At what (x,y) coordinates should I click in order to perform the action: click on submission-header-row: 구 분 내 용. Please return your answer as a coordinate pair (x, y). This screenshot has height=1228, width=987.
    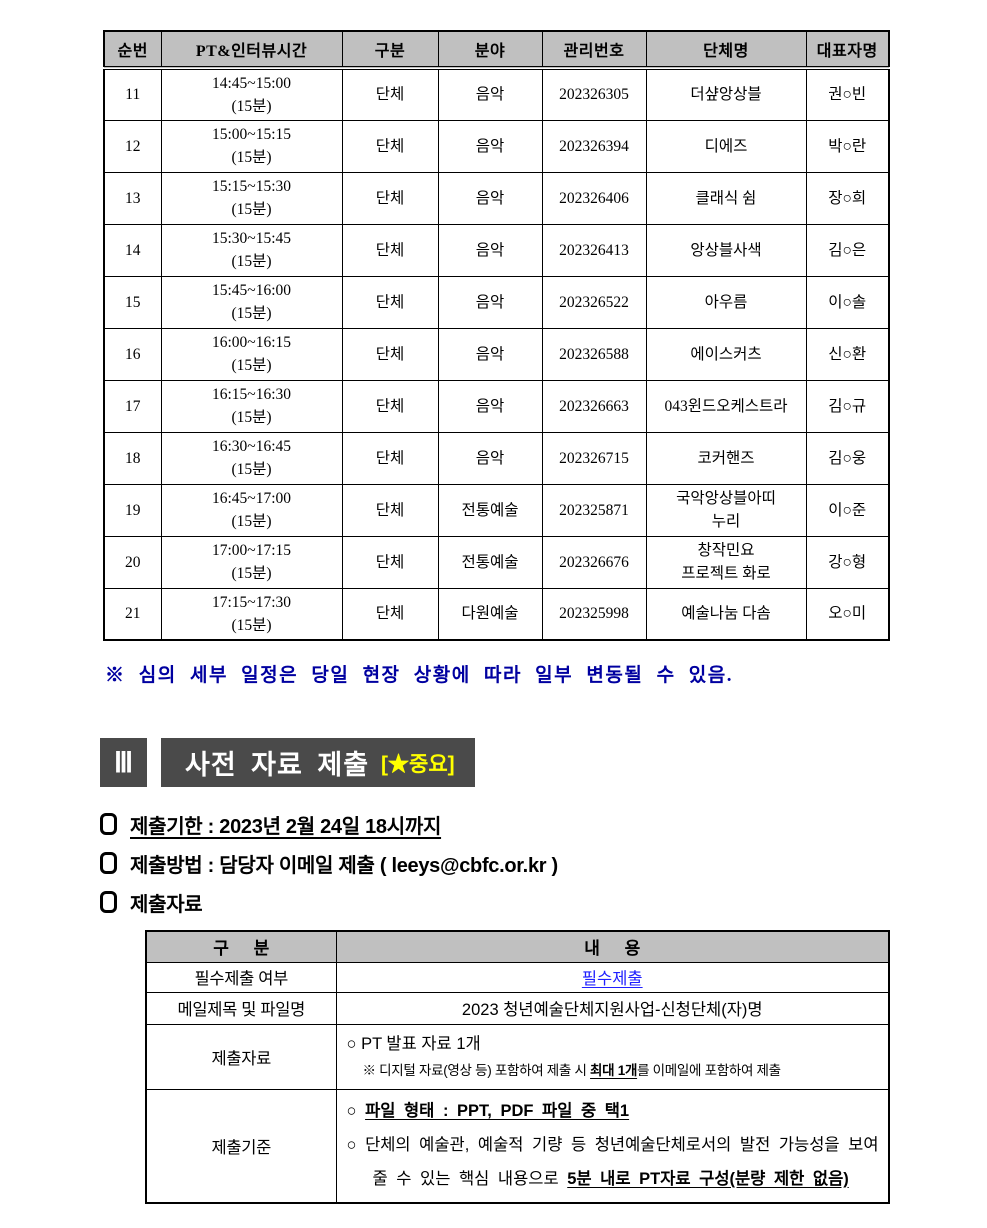
    Looking at the image, I should click on (517, 946).